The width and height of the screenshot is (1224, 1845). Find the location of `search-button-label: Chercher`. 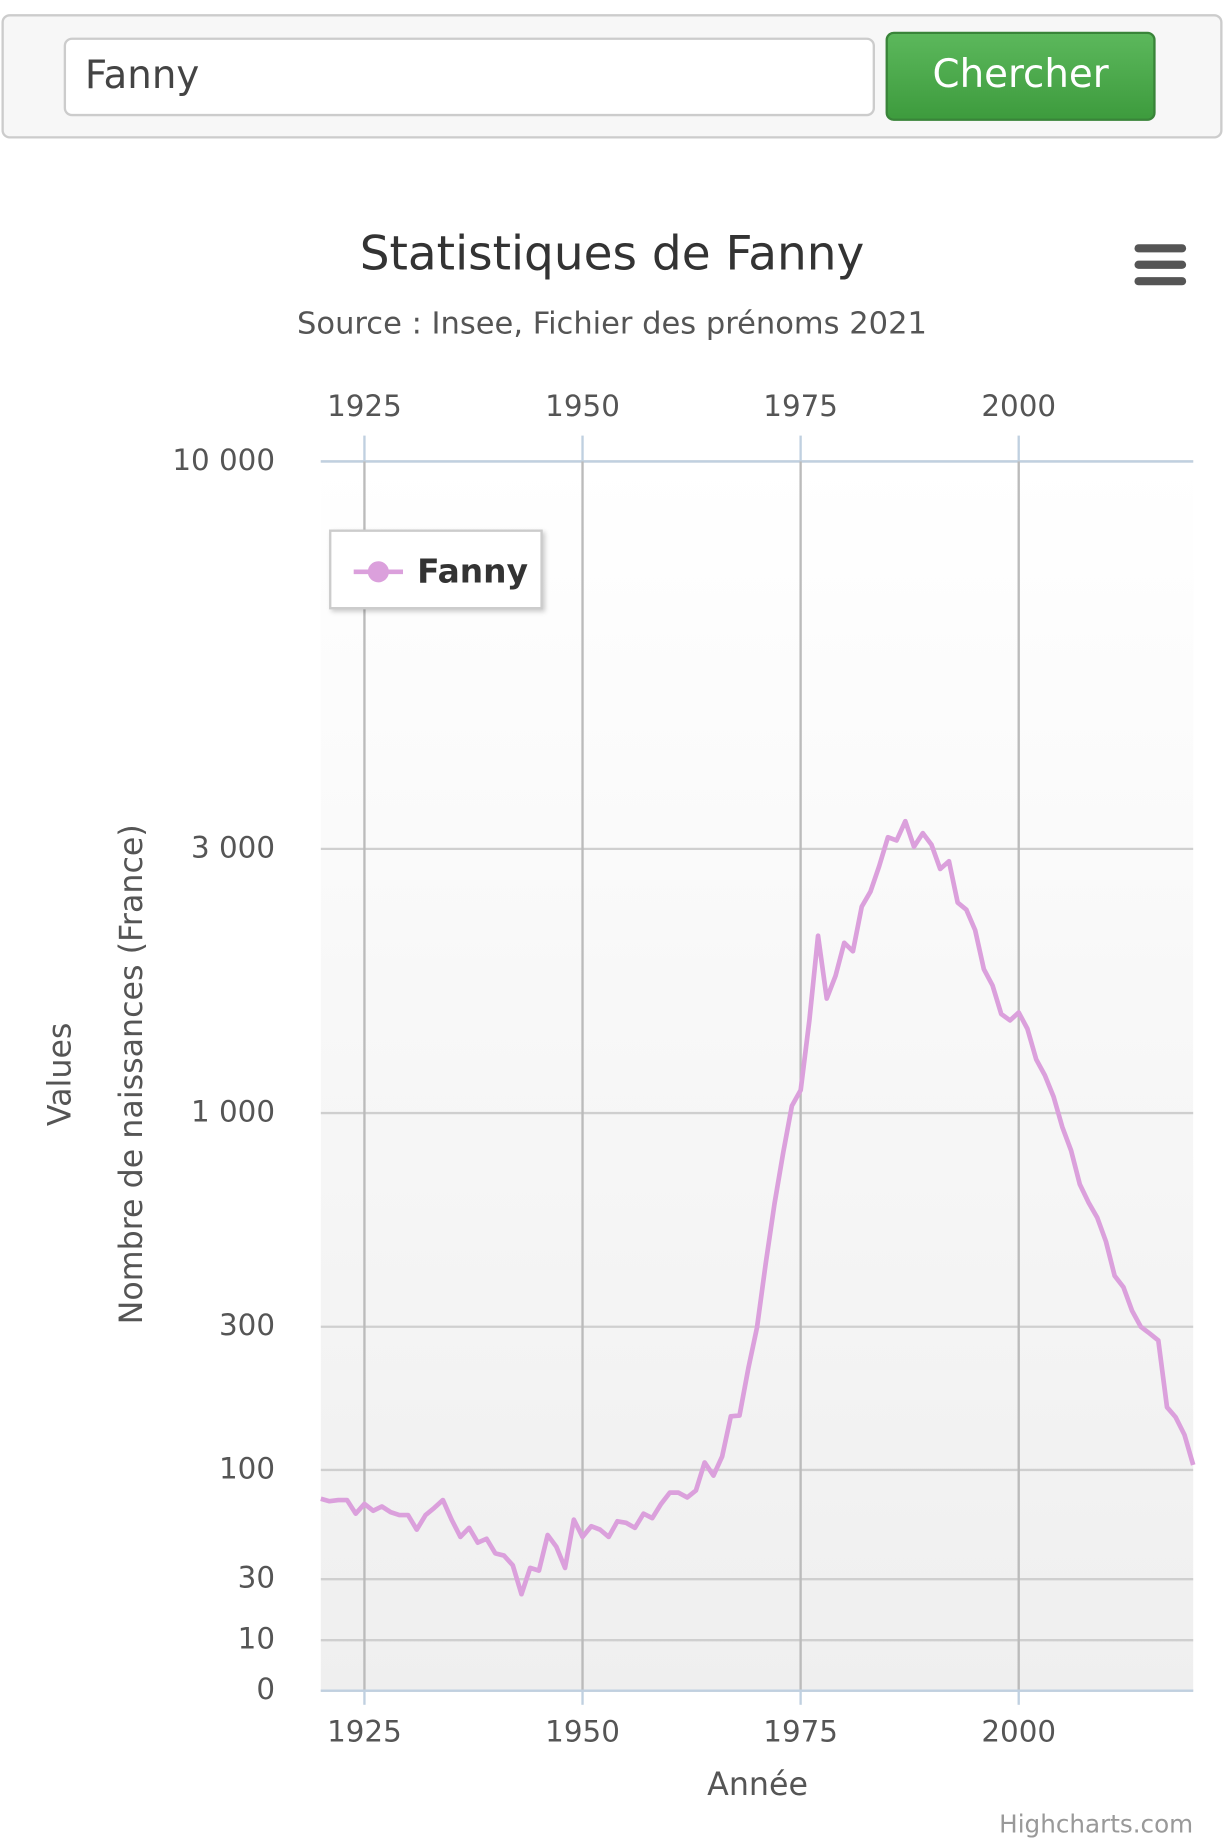

search-button-label: Chercher is located at coordinates (1021, 74).